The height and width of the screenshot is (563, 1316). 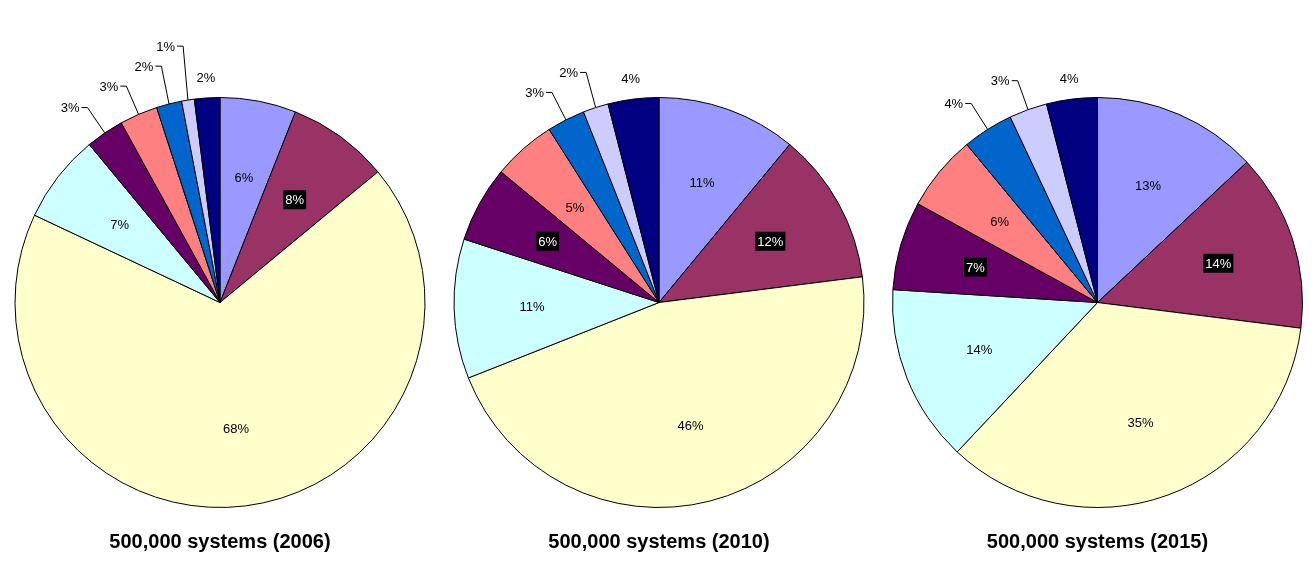 I want to click on data-label: 46%, so click(x=691, y=426).